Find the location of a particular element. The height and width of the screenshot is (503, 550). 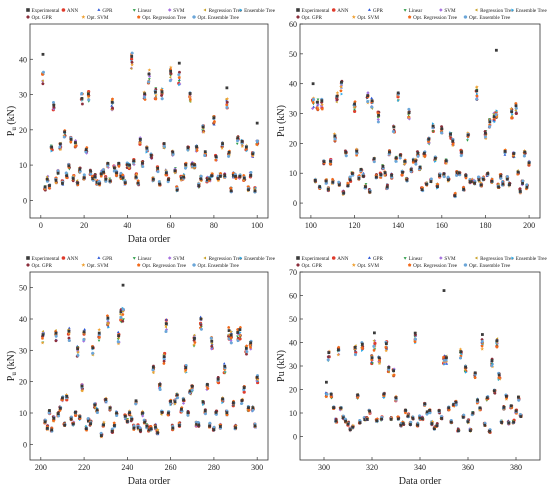

x-tick-label: 220 is located at coordinates (84, 467).